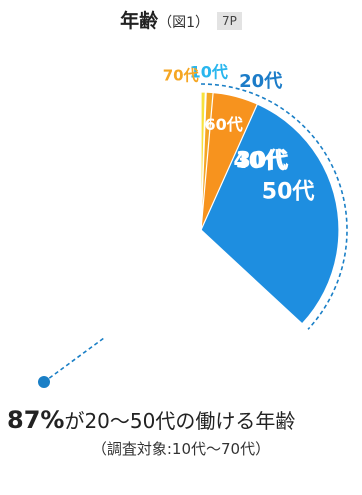  Describe the element at coordinates (181, 75) in the screenshot. I see `pie-label-7: 70代` at that location.